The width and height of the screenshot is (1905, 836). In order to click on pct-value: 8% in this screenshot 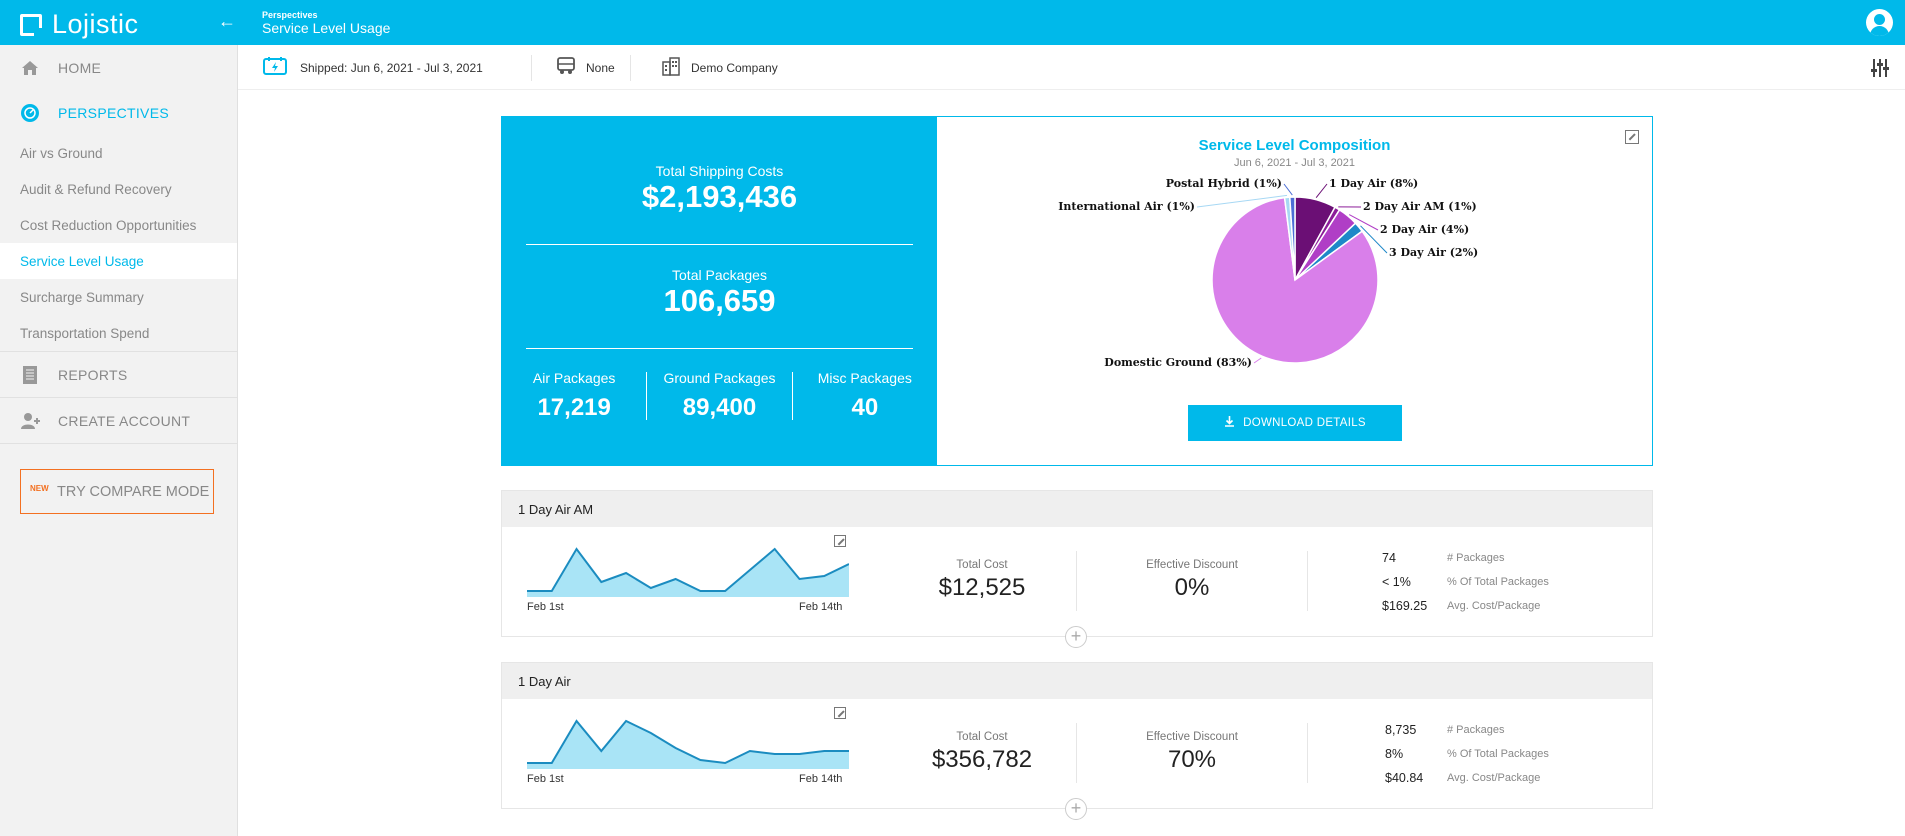, I will do `click(1394, 754)`.